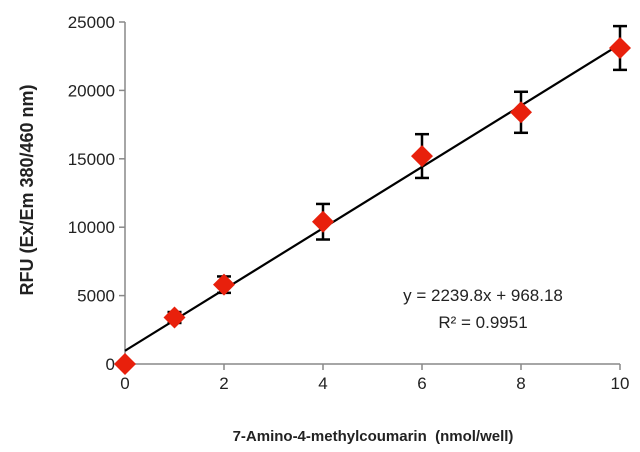 Image resolution: width=640 pixels, height=452 pixels. What do you see at coordinates (483, 295) in the screenshot?
I see `trendline-equation: y = 2239.8x + 968.18` at bounding box center [483, 295].